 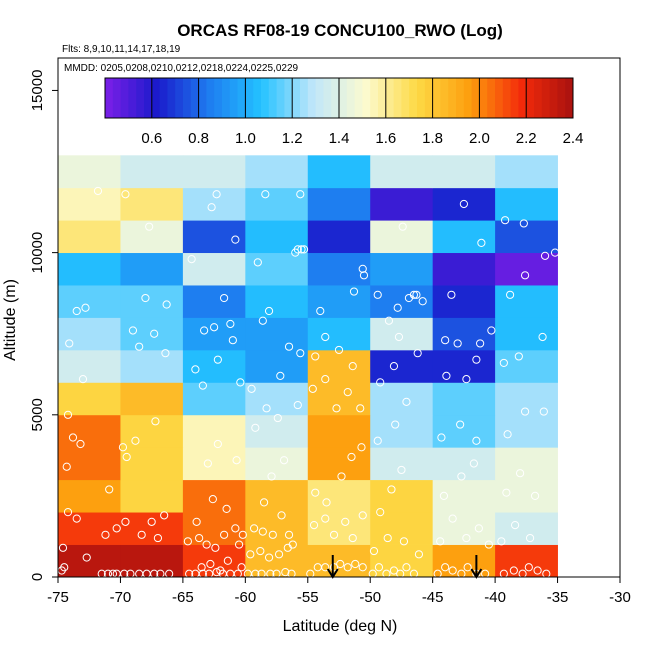 What do you see at coordinates (44, 325) in the screenshot?
I see `y-axis: 0 5000 10000 15000` at bounding box center [44, 325].